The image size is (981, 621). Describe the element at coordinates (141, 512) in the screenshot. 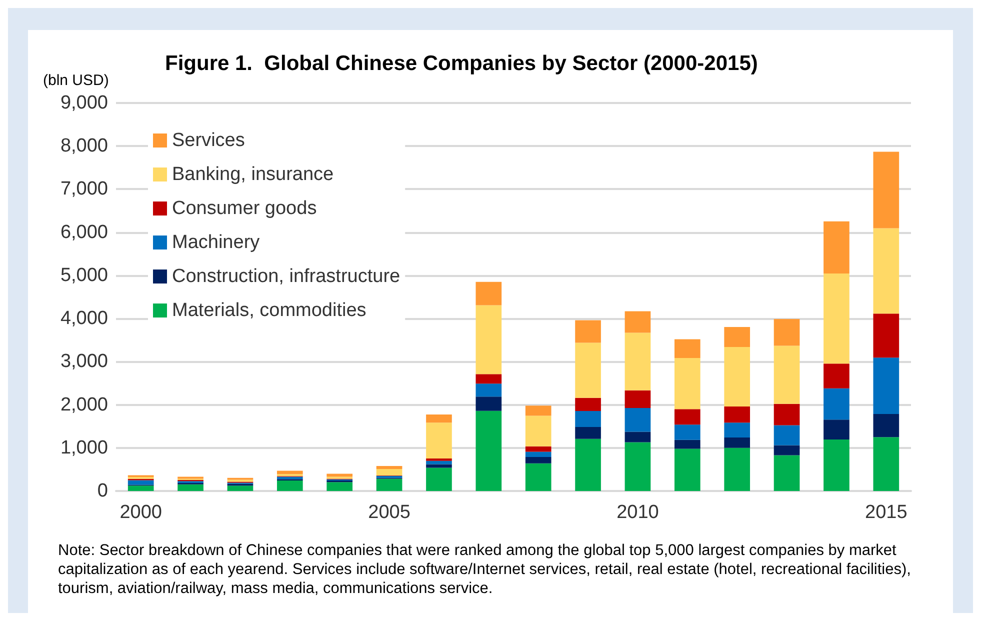

I see `x-tick-label: 2000` at that location.